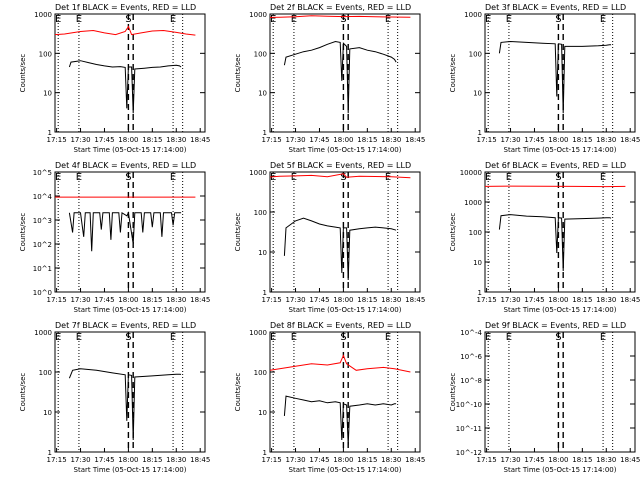 The image size is (640, 480). What do you see at coordinates (343, 140) in the screenshot?
I see `x-tick-label: 18:00` at bounding box center [343, 140].